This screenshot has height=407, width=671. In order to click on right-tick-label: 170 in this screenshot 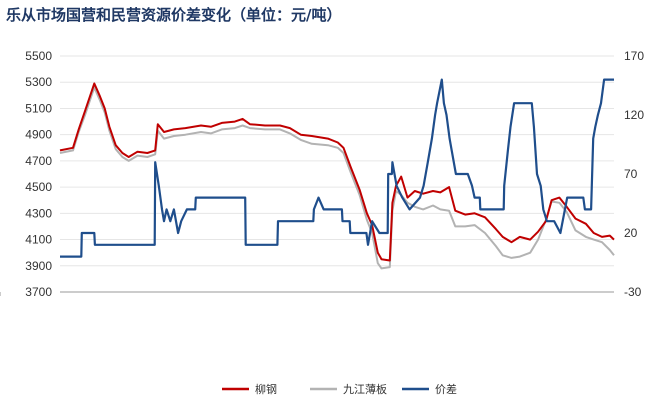, I will do `click(634, 56)`.